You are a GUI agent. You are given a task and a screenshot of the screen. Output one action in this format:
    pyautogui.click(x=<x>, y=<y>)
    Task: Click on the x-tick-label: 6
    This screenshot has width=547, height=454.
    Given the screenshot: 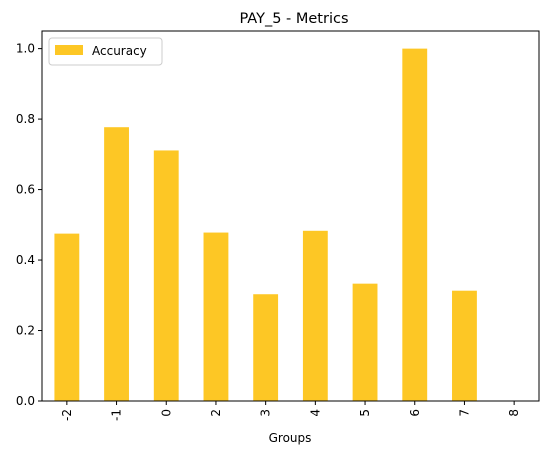 What is the action you would take?
    pyautogui.click(x=415, y=413)
    